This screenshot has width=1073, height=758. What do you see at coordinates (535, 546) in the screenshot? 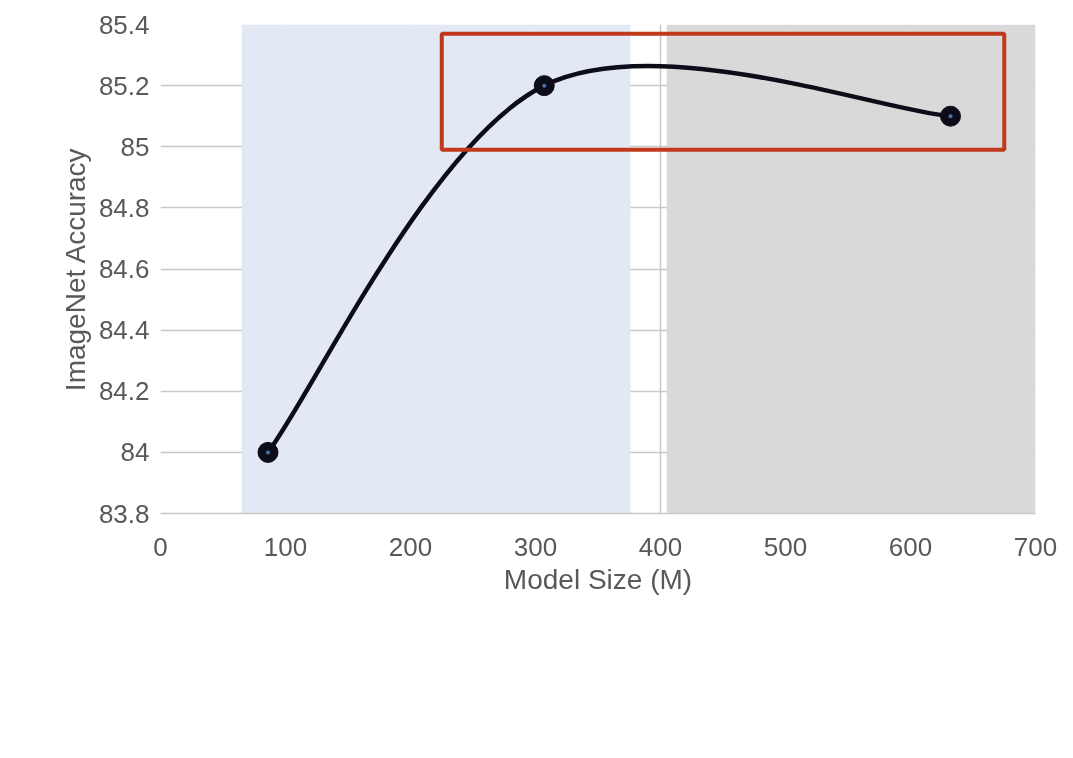
I see `x-tick-label: 300` at bounding box center [535, 546].